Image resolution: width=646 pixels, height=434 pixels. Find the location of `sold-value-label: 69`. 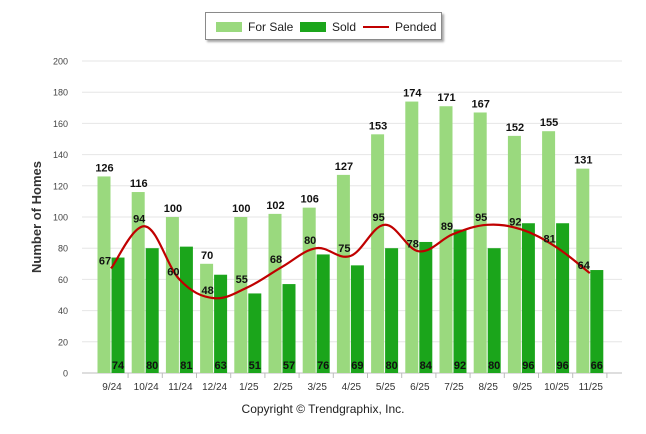

sold-value-label: 69 is located at coordinates (357, 366).